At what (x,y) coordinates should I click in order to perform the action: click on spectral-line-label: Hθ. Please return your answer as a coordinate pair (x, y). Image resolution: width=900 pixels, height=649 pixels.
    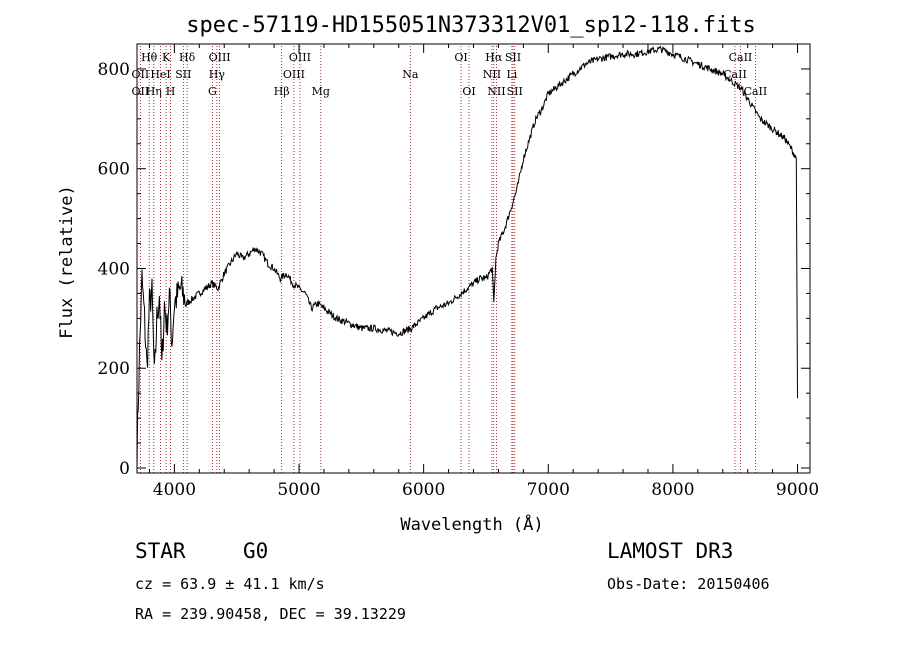
    Looking at the image, I should click on (149, 57).